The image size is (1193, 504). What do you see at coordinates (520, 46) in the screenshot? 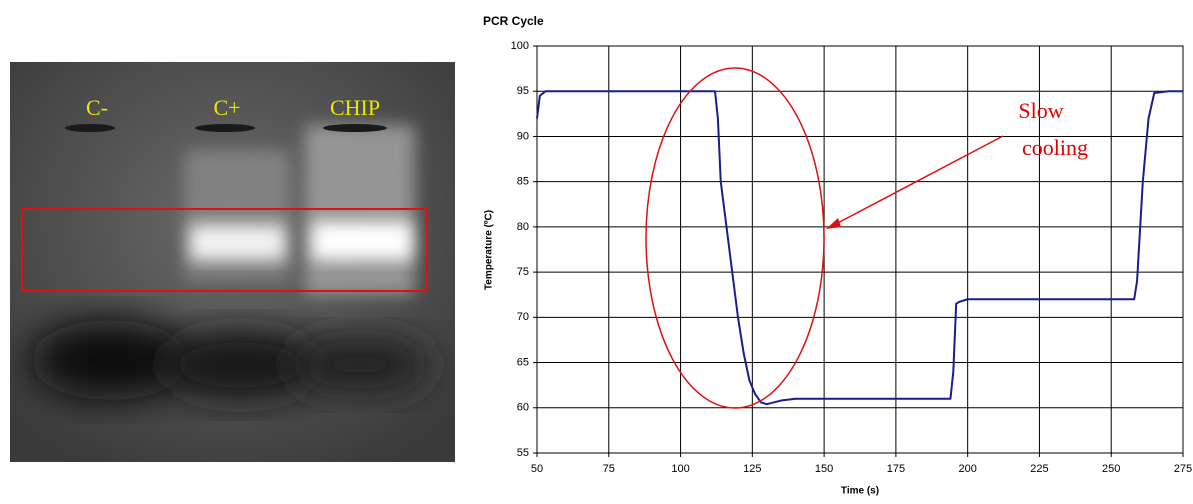
I see `y-tick-label: 100` at bounding box center [520, 46].